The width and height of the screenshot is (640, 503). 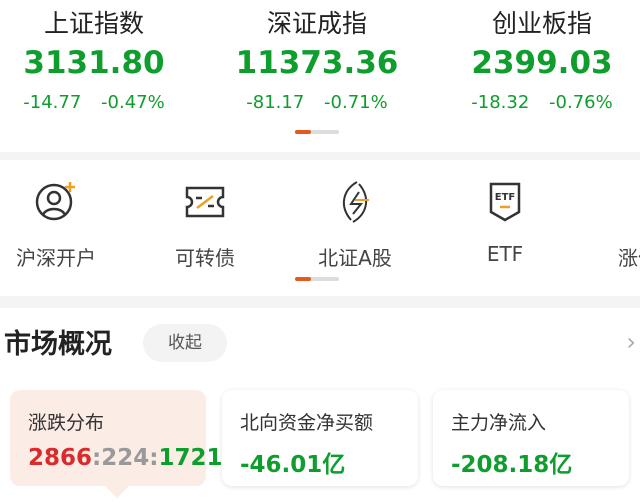 What do you see at coordinates (629, 258) in the screenshot?
I see `entry-label: 涨停` at bounding box center [629, 258].